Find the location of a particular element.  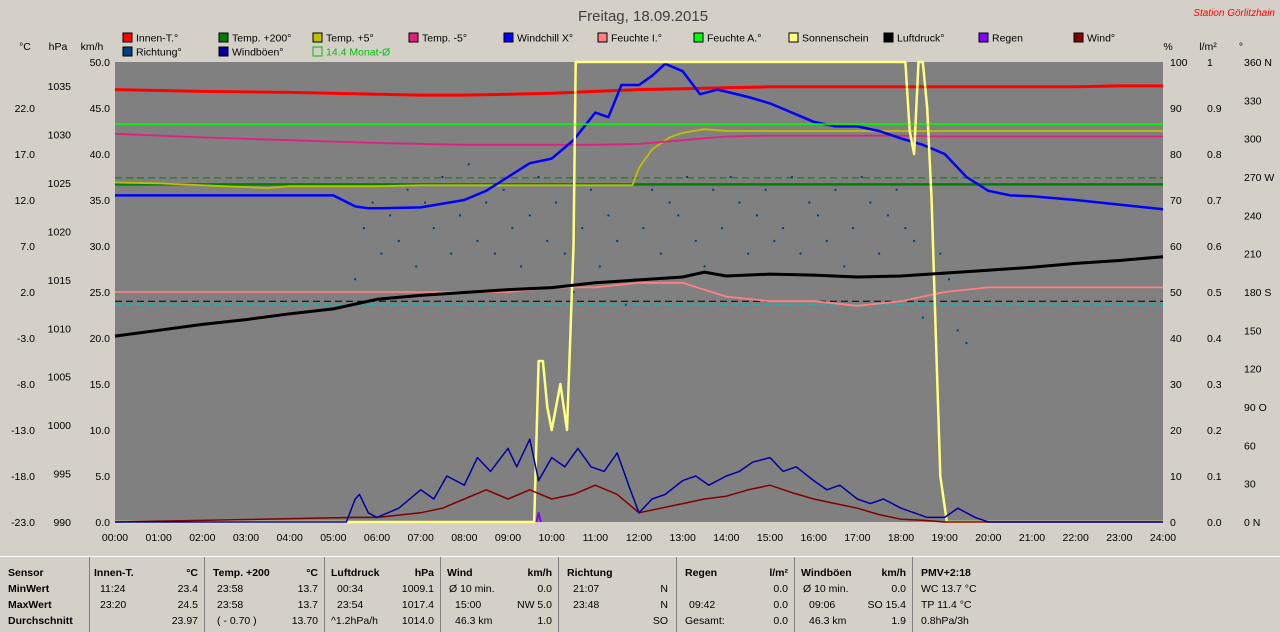

stats-regen-min-value: 0.0 is located at coordinates (780, 589).